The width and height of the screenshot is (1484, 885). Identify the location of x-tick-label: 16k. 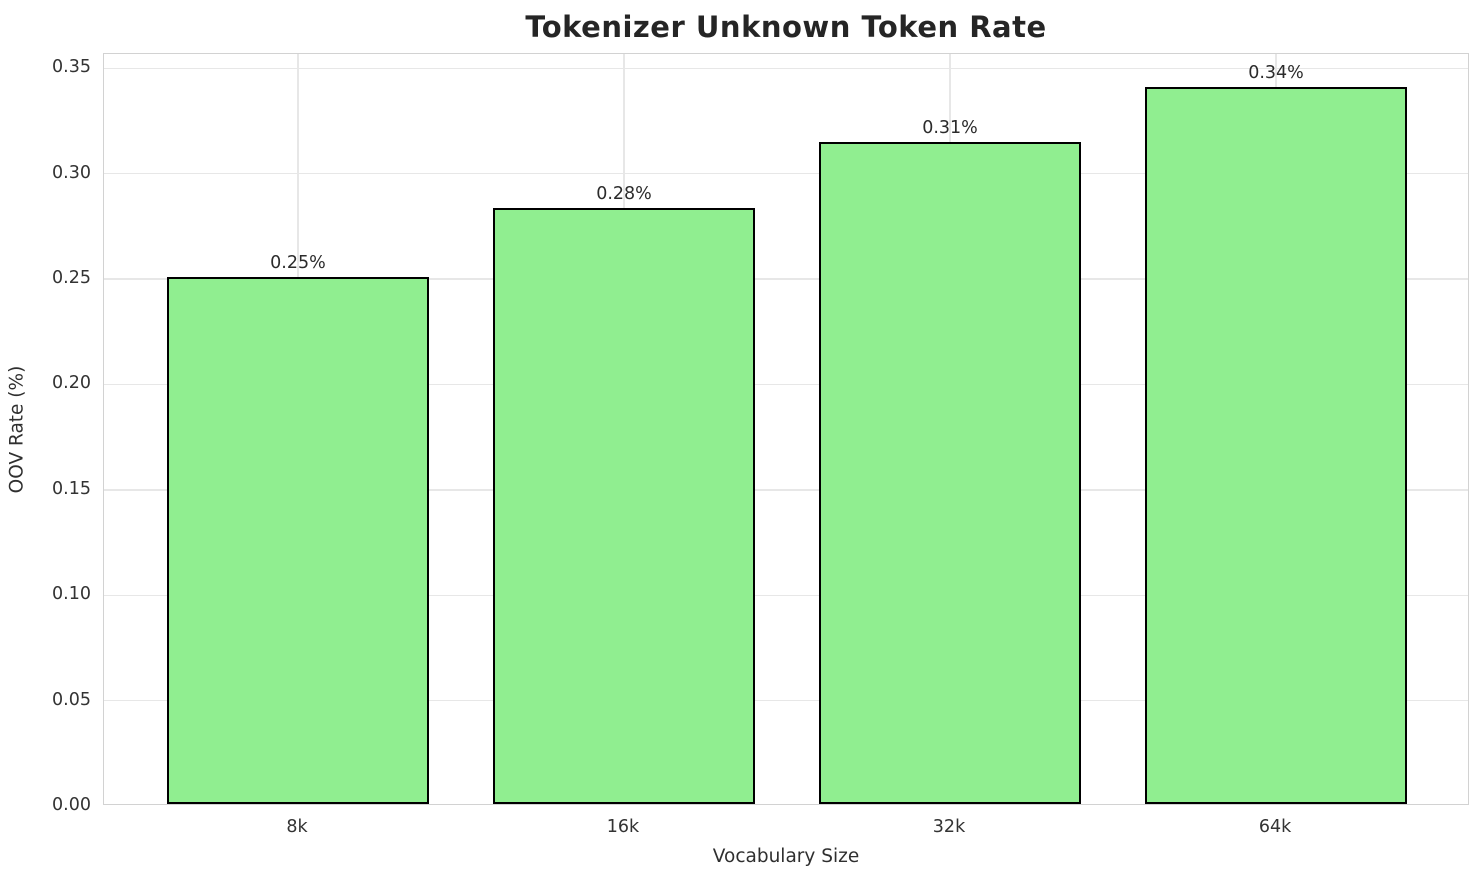
(623, 827).